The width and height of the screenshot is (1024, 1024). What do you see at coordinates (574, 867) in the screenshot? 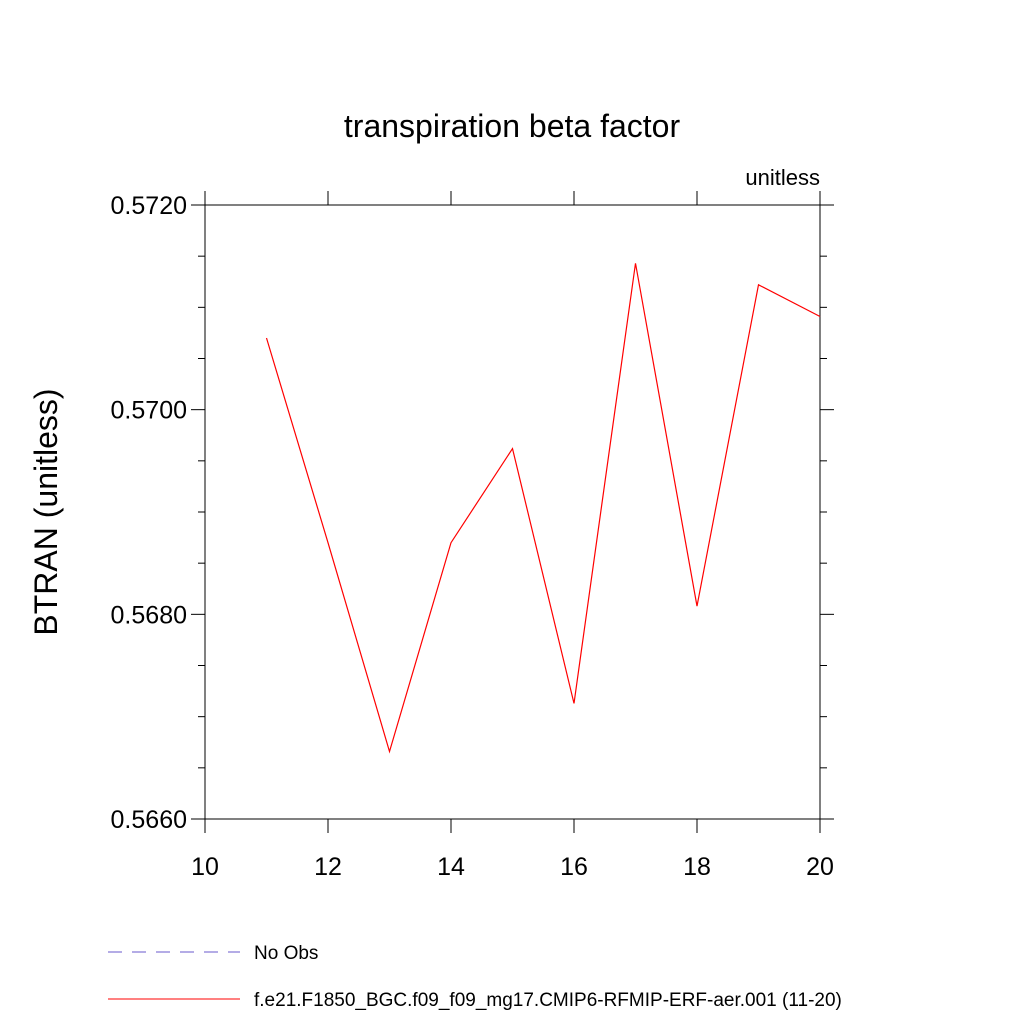
I see `x-tick-label: 16` at bounding box center [574, 867].